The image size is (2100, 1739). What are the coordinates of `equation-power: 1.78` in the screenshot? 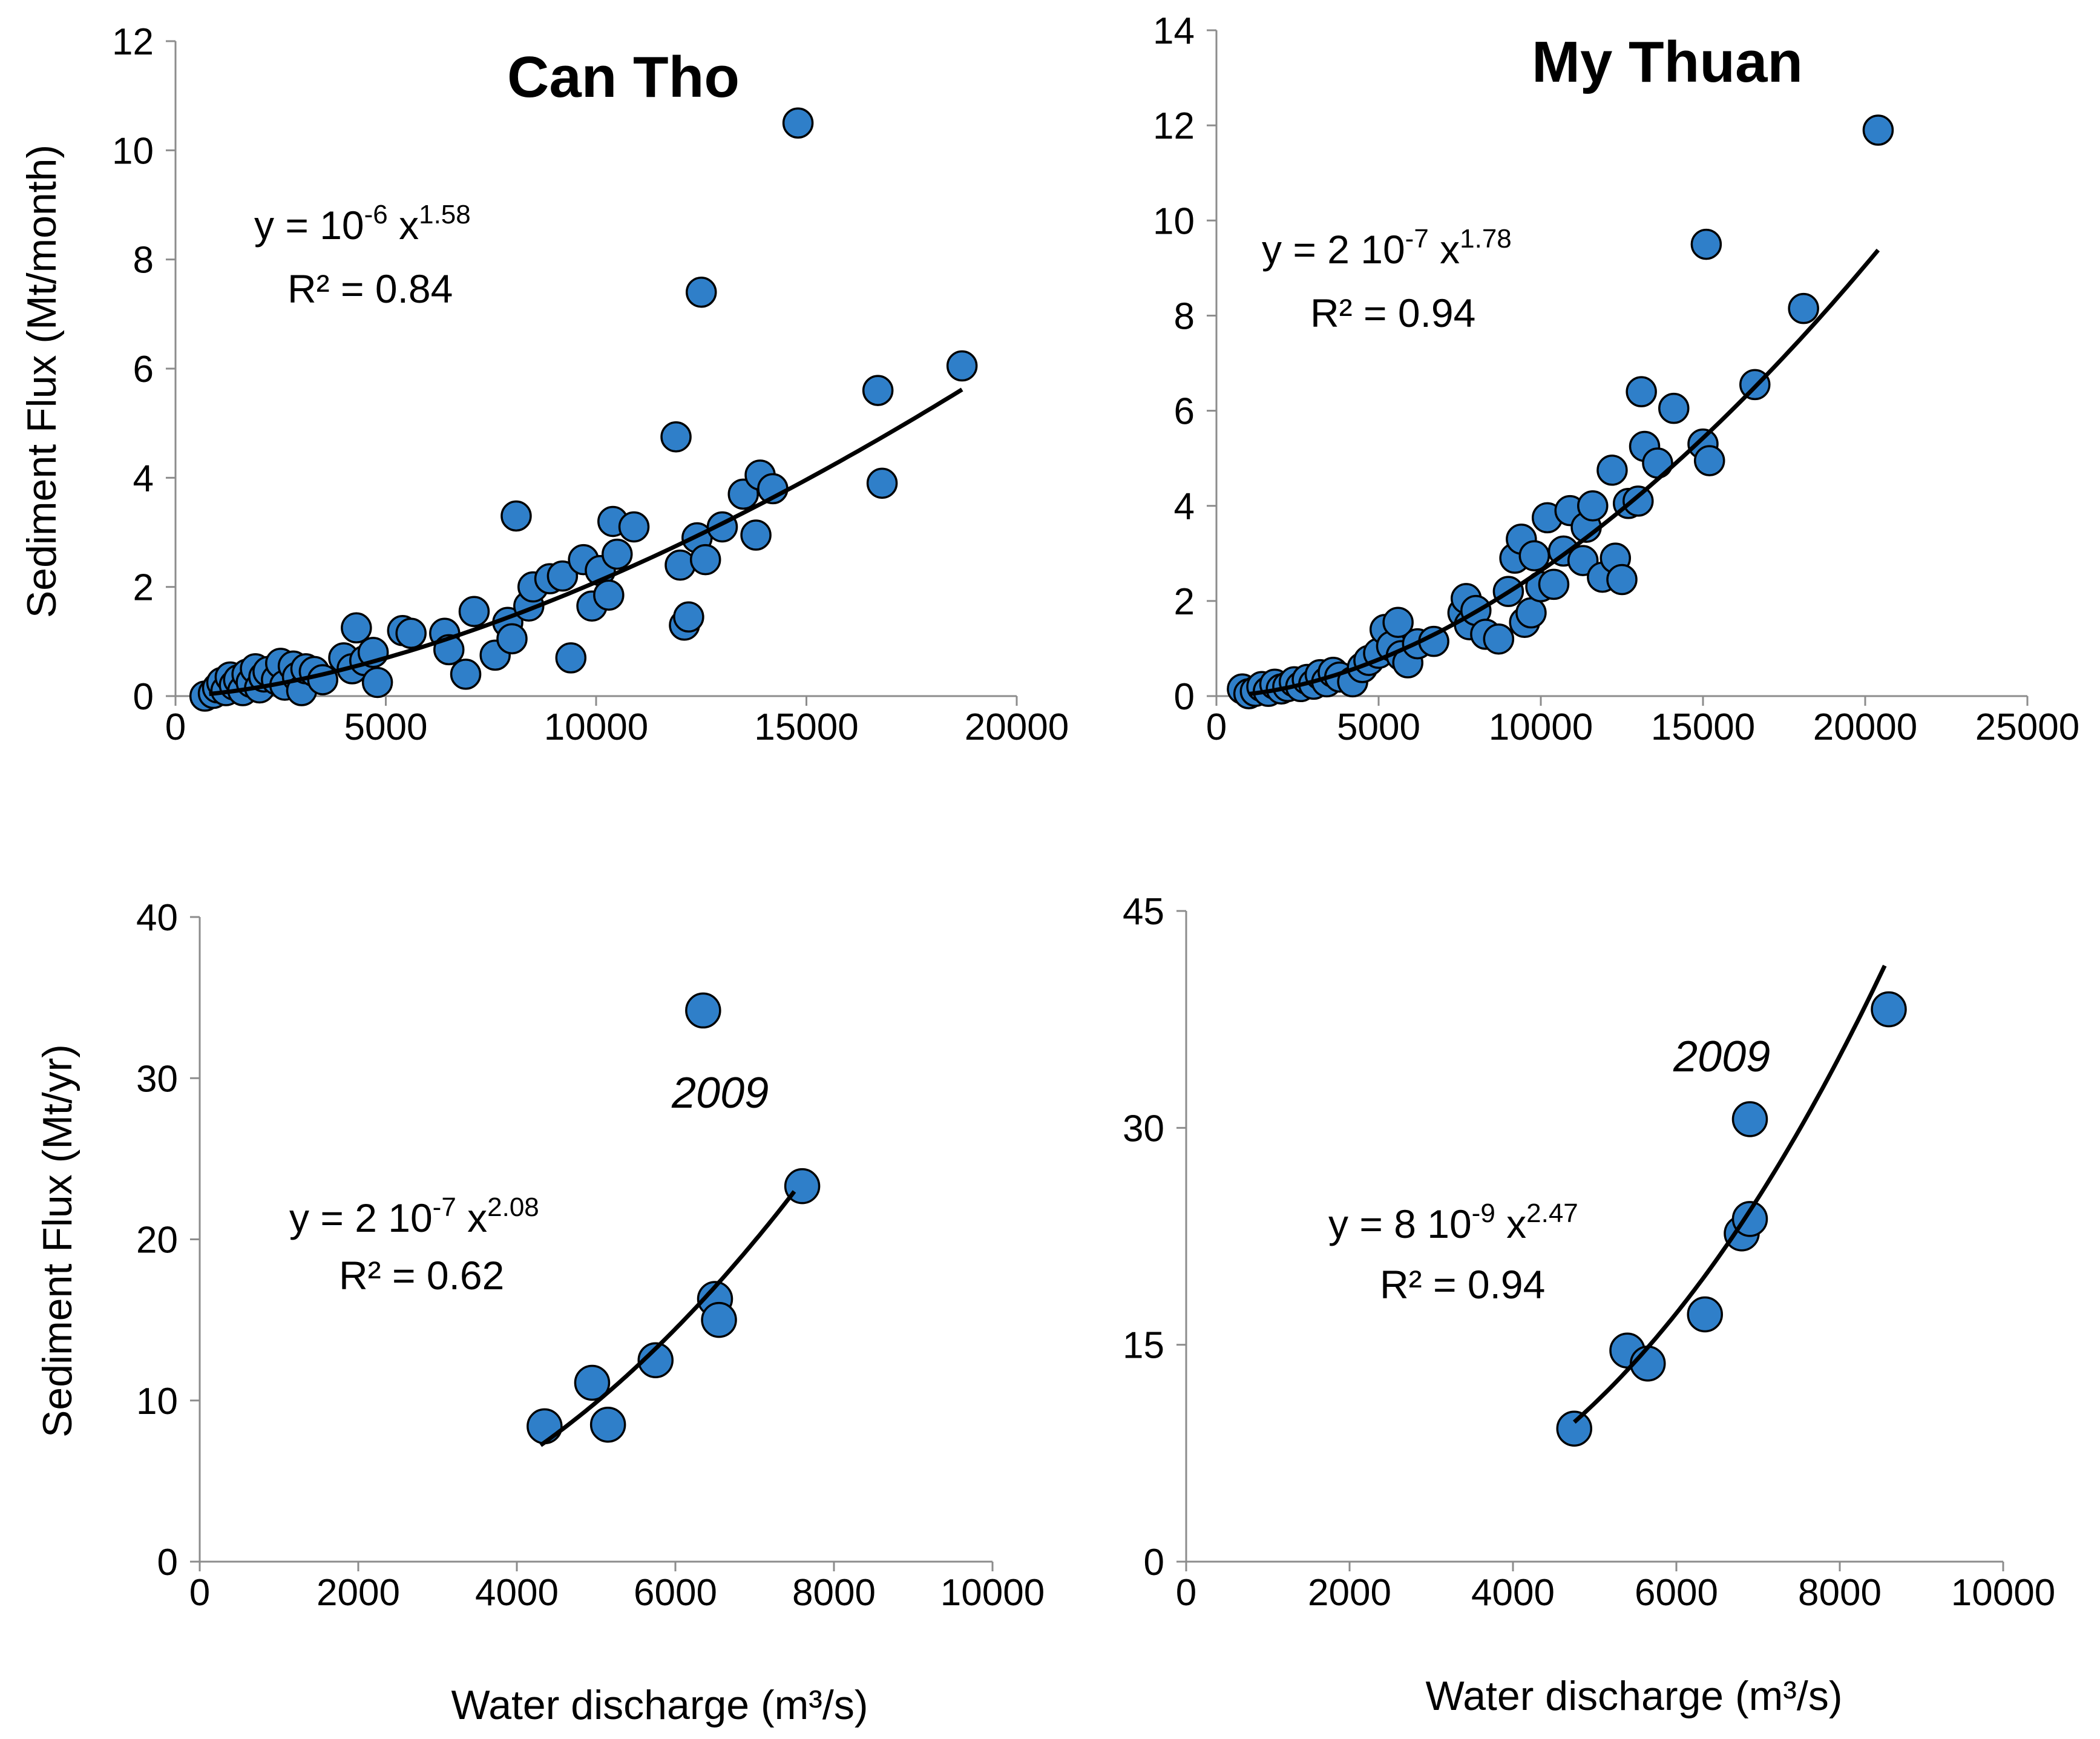 It's located at (1486, 239).